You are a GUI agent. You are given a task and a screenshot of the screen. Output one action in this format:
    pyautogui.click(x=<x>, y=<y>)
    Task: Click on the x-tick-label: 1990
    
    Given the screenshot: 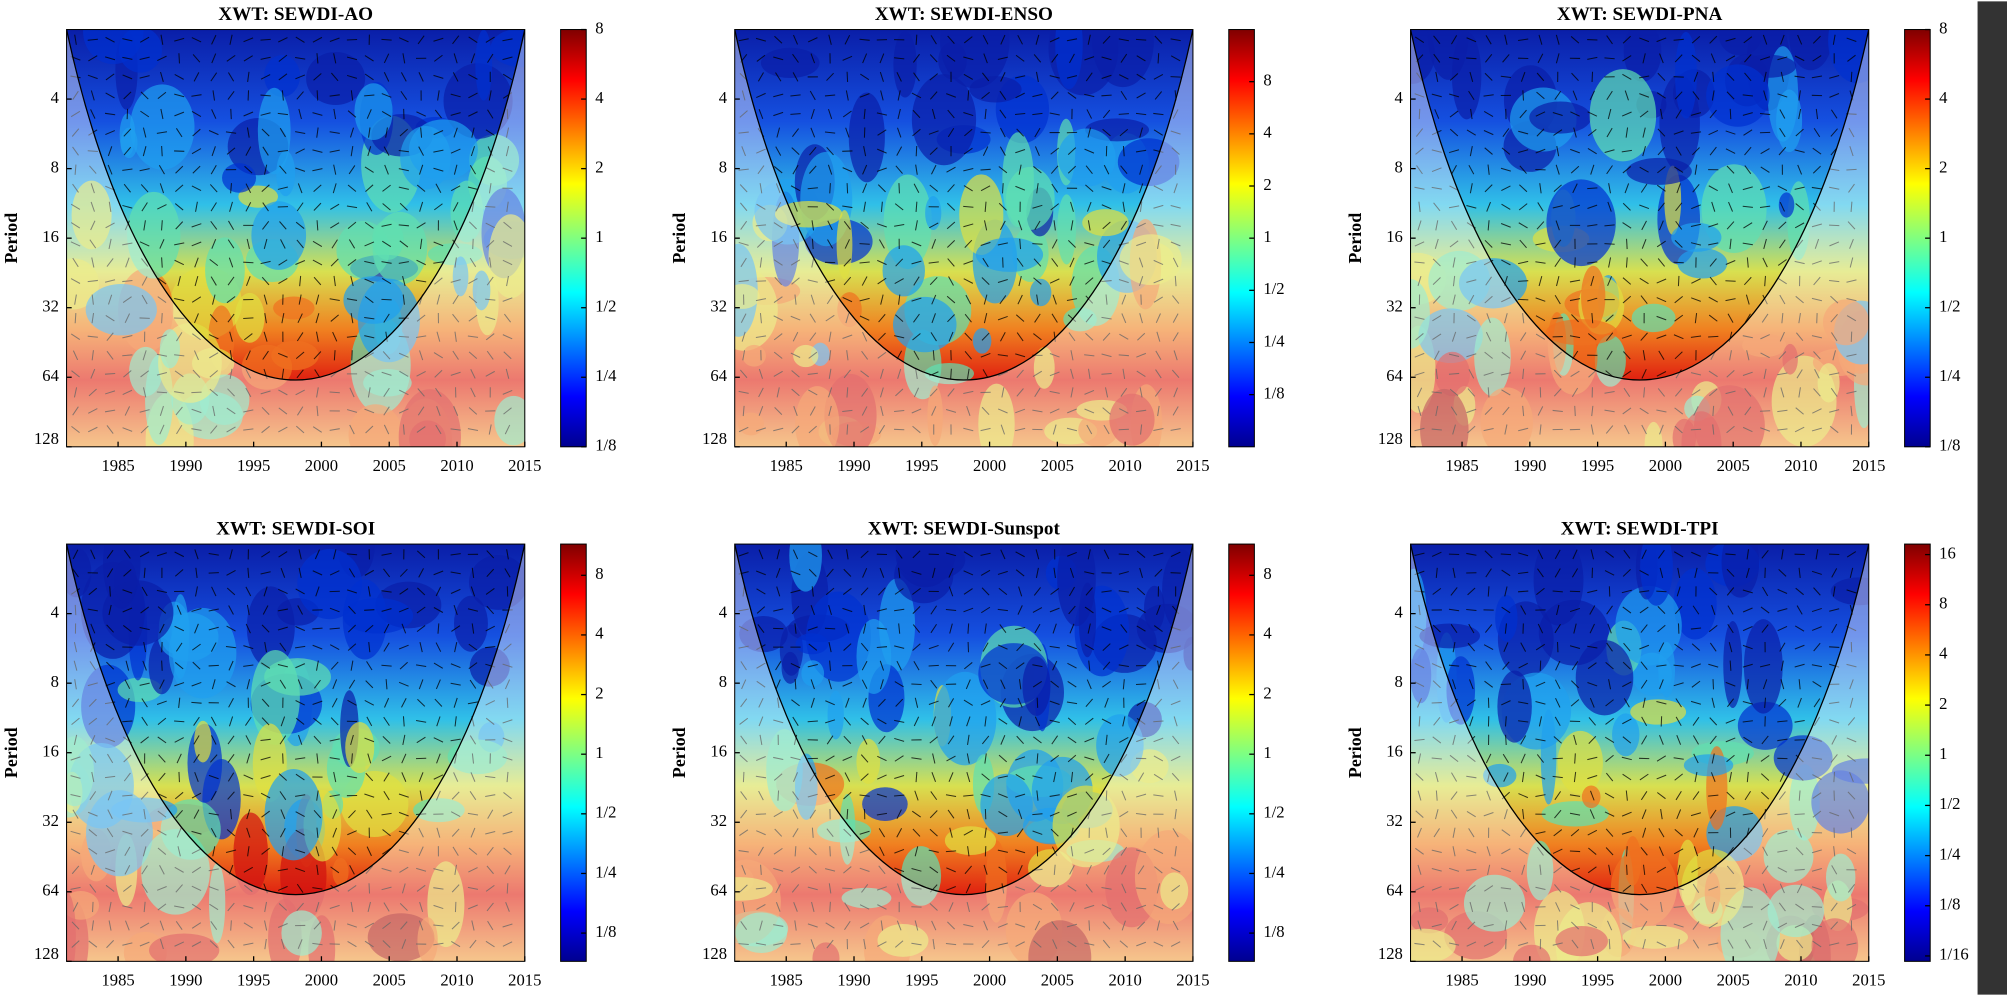 What is the action you would take?
    pyautogui.click(x=185, y=980)
    